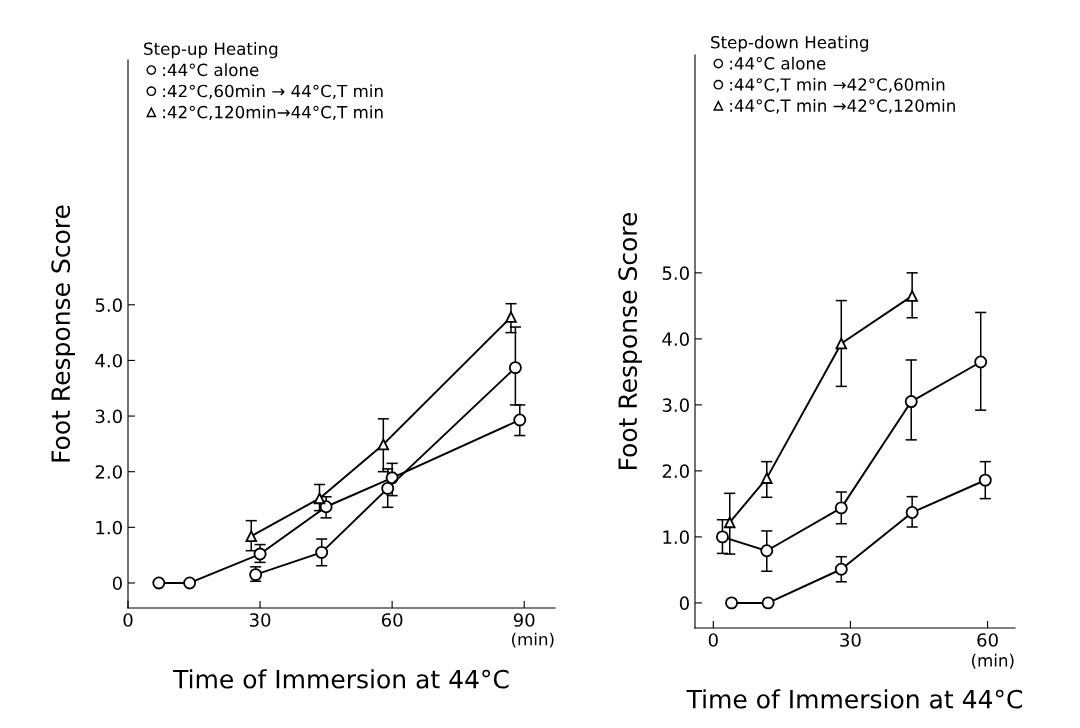 This screenshot has height=728, width=1080. Describe the element at coordinates (842, 106) in the screenshot. I see `legend-label: :44°C,T min →42°C,120min` at that location.